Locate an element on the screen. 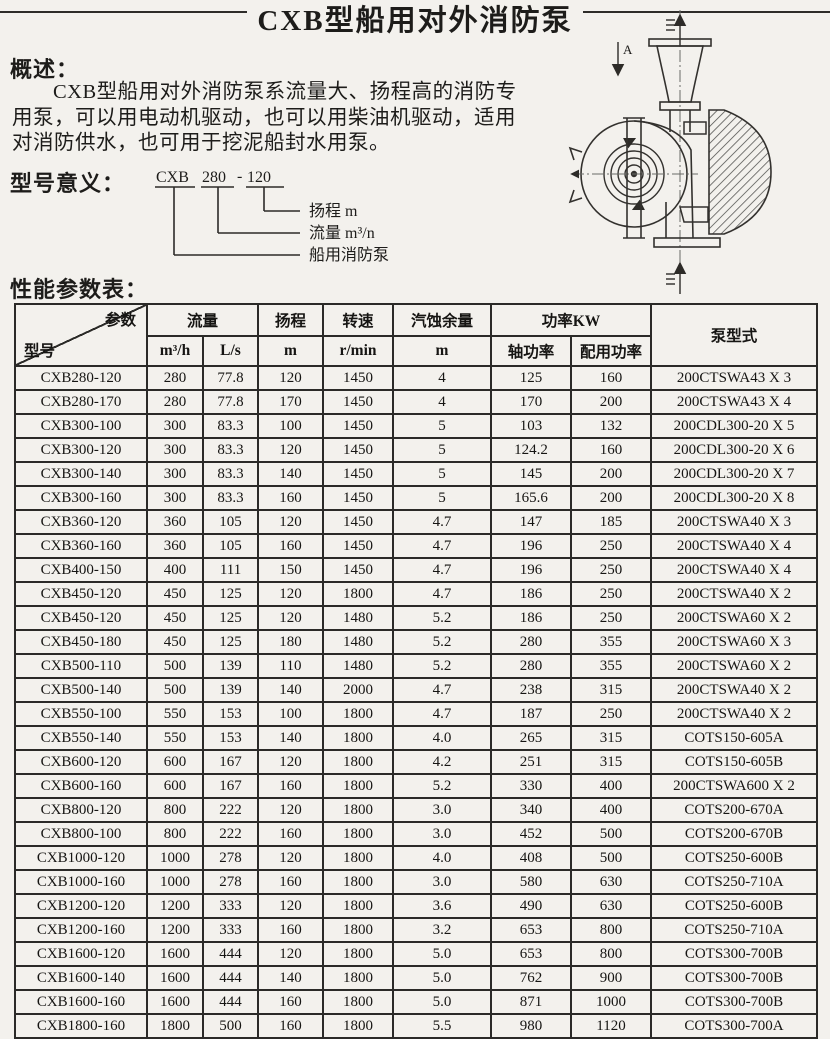 Image resolution: width=830 pixels, height=1039 pixels. value-cell: 980 is located at coordinates (531, 1026).